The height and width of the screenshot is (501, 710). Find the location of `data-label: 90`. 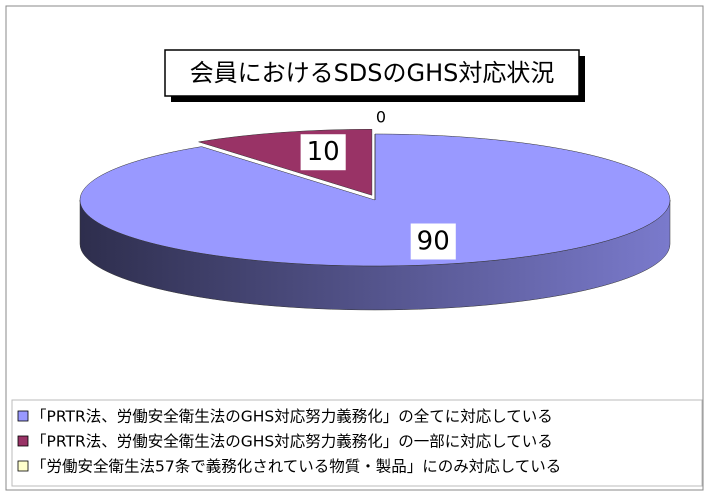

data-label: 90 is located at coordinates (433, 242).